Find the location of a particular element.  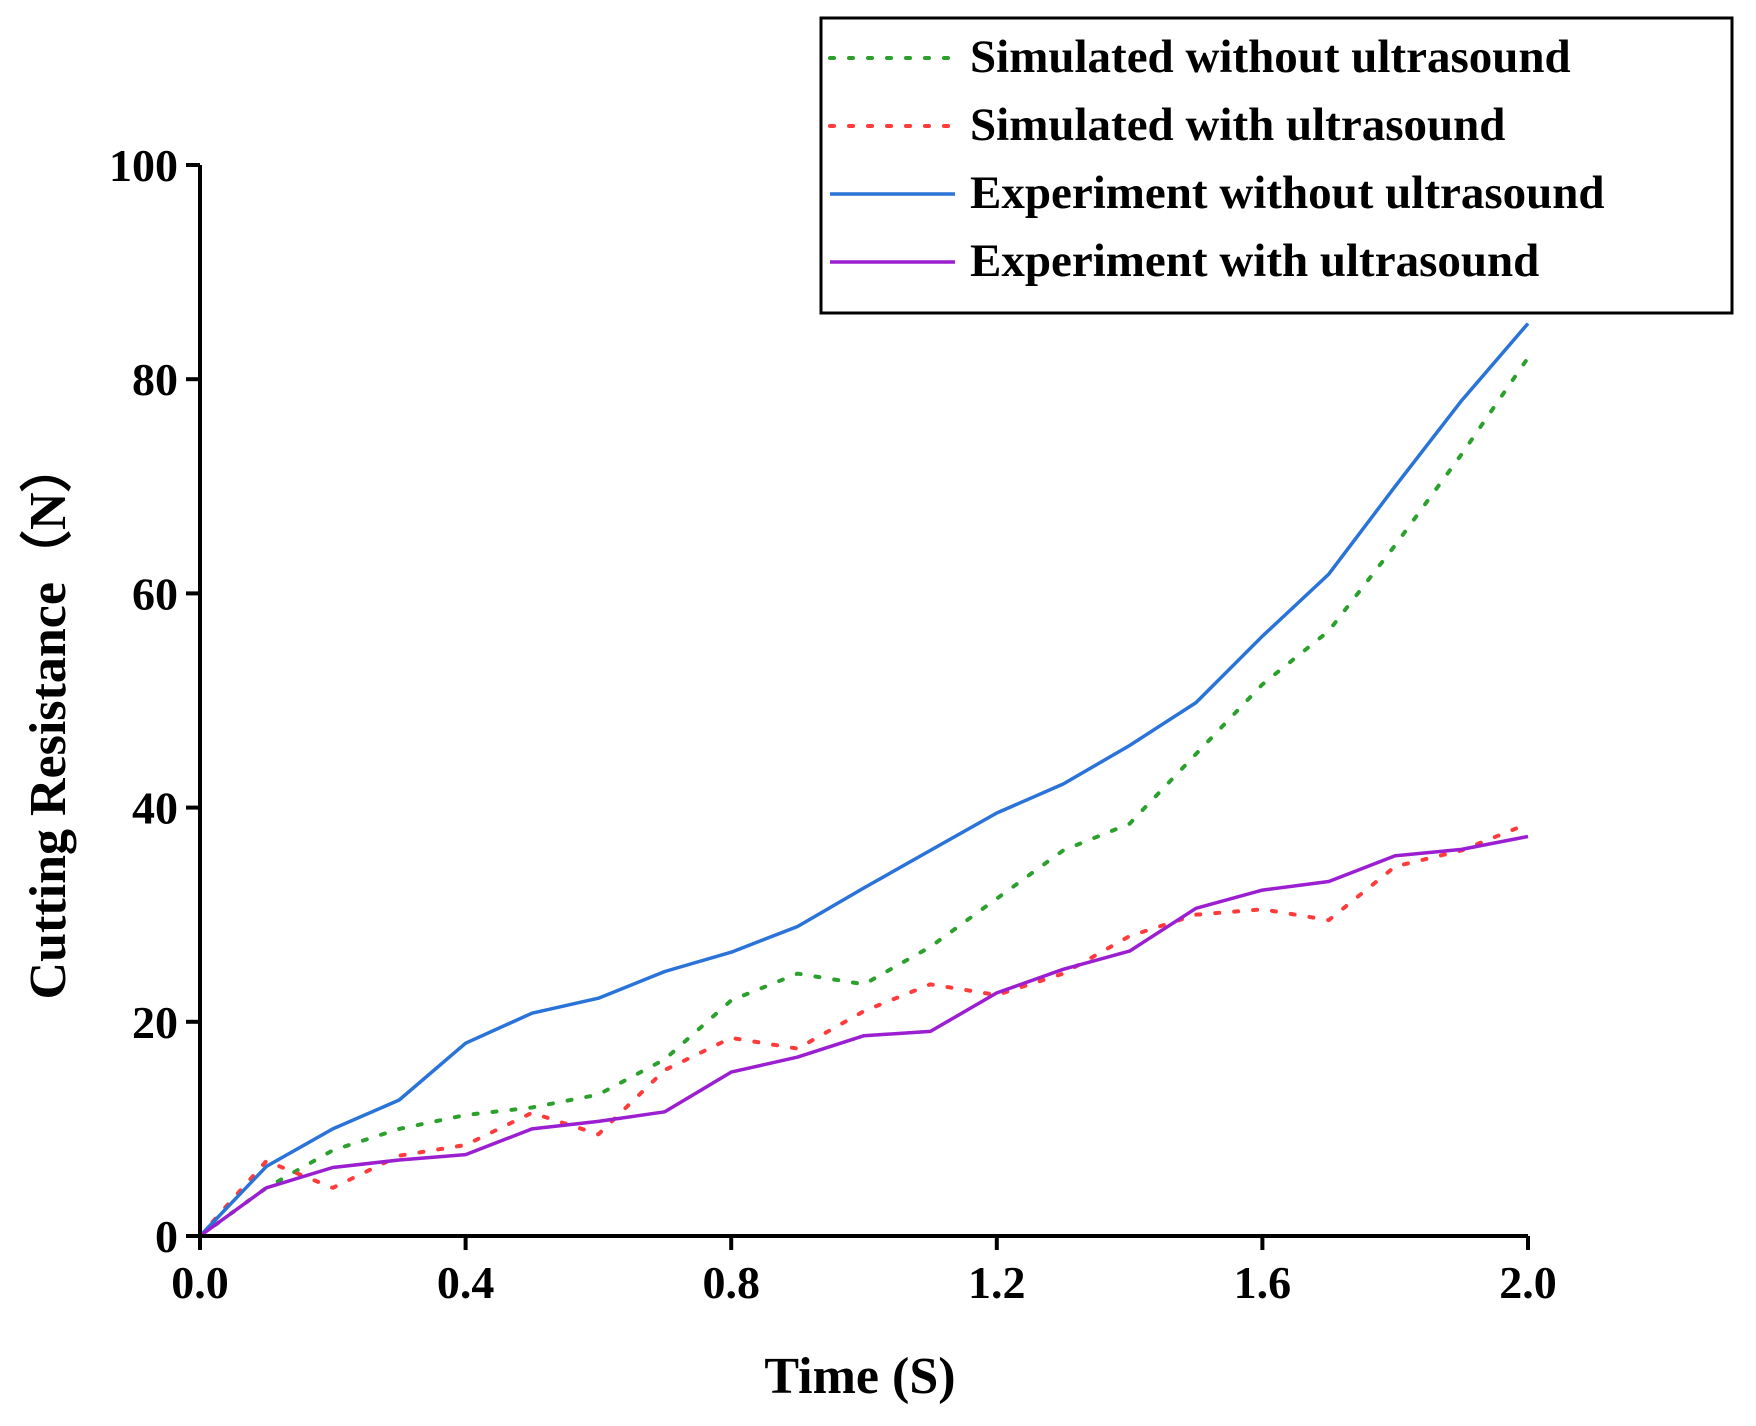

x-tick-label: 0.4 is located at coordinates (466, 1282).